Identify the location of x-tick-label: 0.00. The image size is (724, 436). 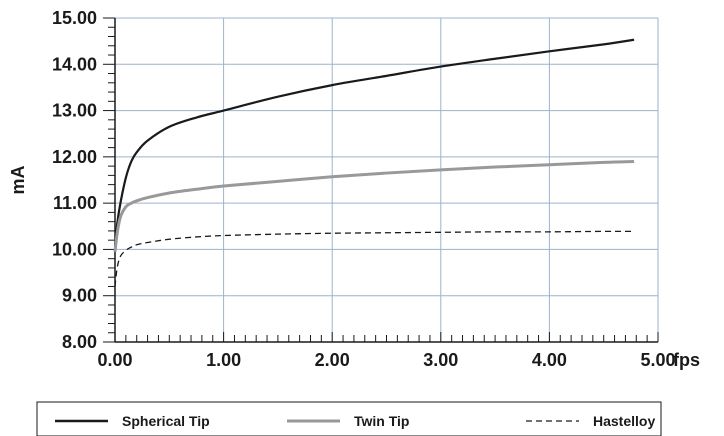
(114, 360).